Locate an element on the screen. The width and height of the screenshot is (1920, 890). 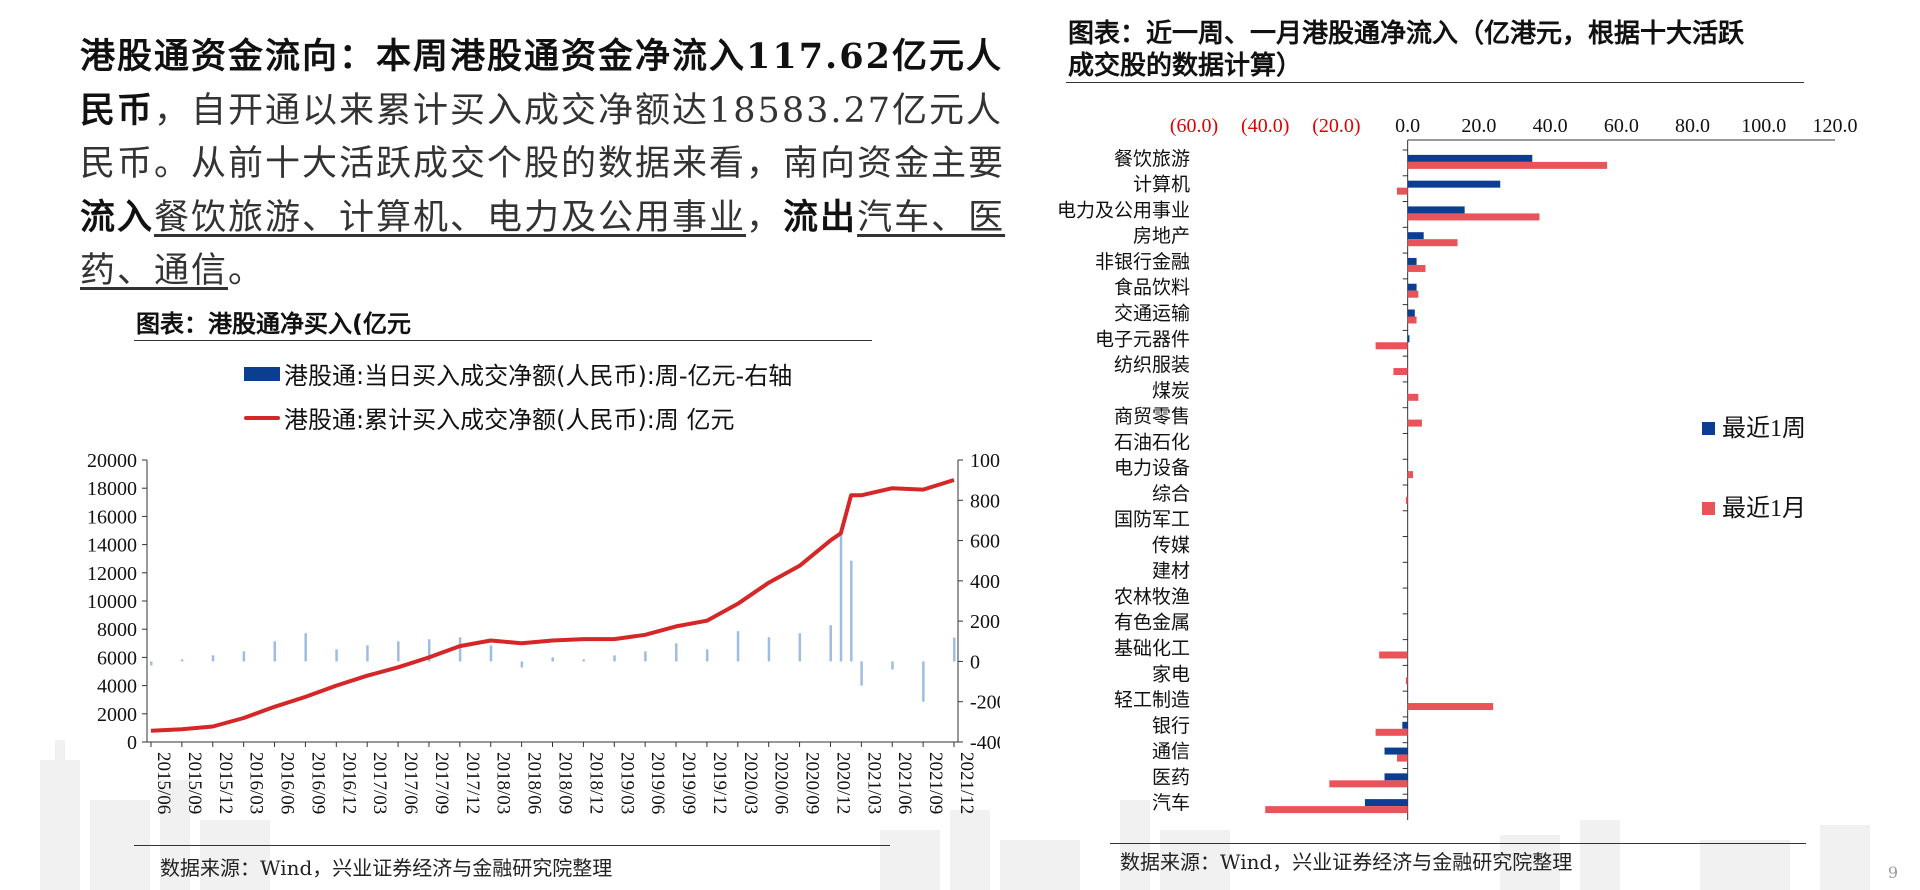
category-label: 商贸零售 is located at coordinates (1152, 417).